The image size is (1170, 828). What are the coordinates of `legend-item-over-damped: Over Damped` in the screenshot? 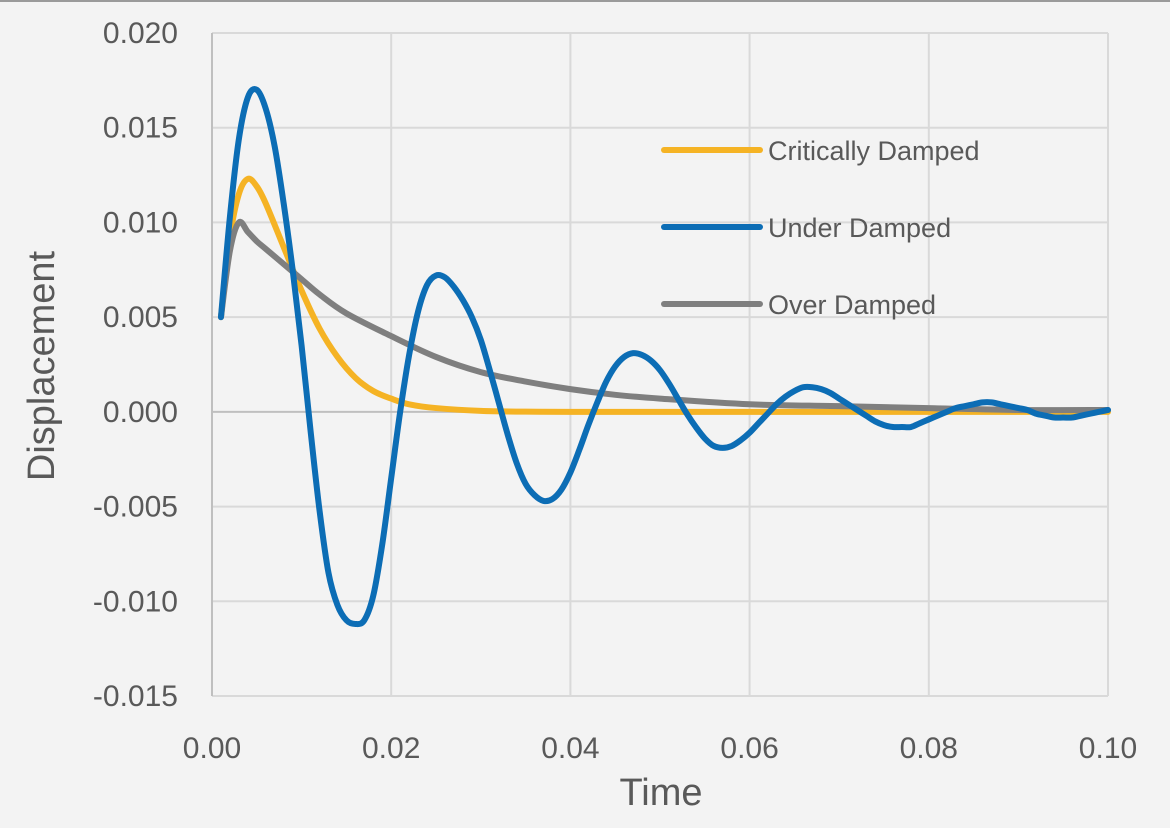 It's located at (798, 305).